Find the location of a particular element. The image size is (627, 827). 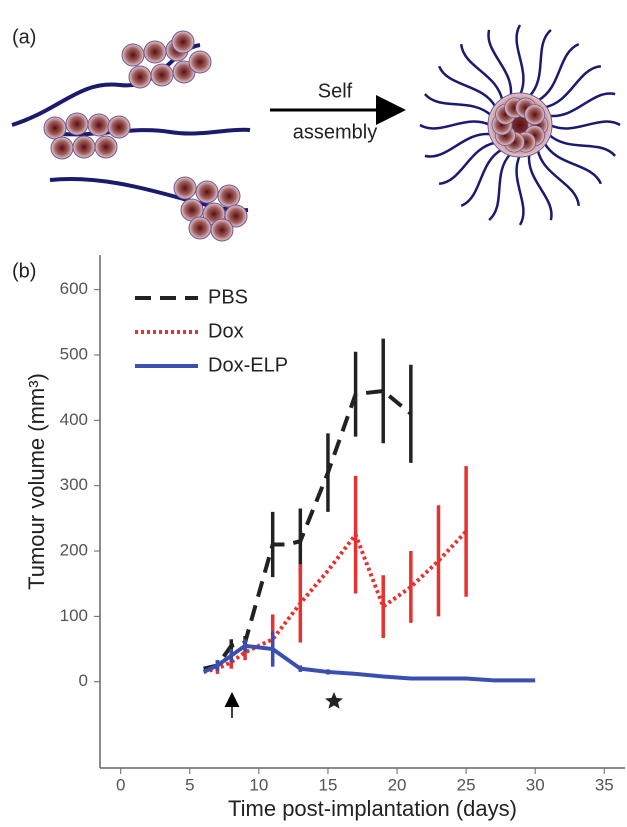

y-tick-label: 100 is located at coordinates (74, 615).